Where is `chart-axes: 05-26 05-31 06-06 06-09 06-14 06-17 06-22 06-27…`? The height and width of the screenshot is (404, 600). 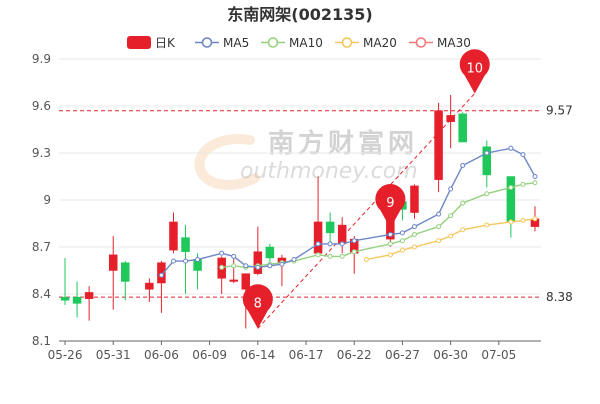 chart-axes: 05-26 05-31 06-06 06-09 06-14 06-17 06-22 06-27… is located at coordinates (294, 351).